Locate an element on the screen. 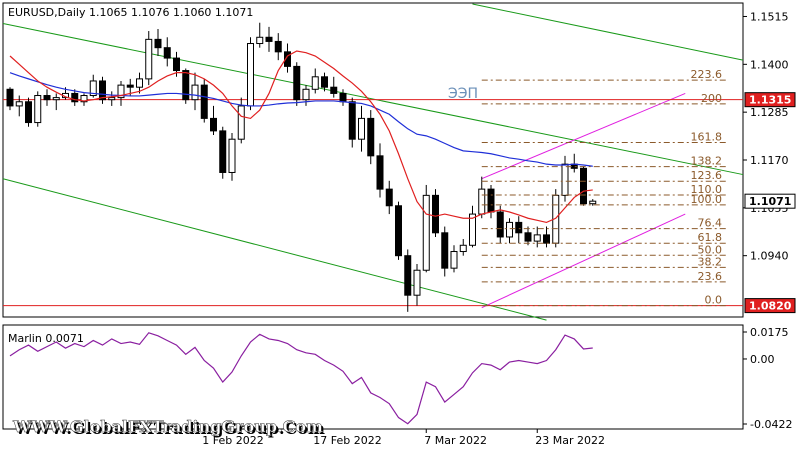 This screenshot has height=453, width=800. fib-level-label: 76.4 is located at coordinates (710, 223).